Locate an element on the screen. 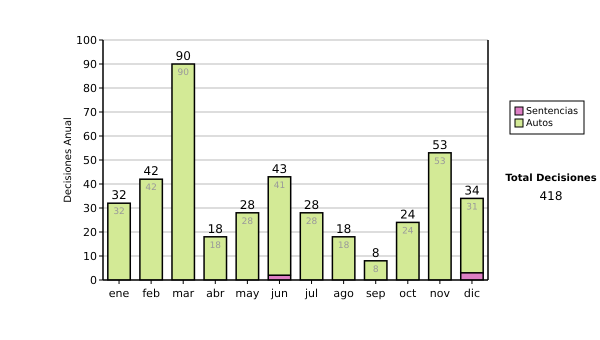 The width and height of the screenshot is (600, 340). x-tick-label: ene is located at coordinates (119, 293).